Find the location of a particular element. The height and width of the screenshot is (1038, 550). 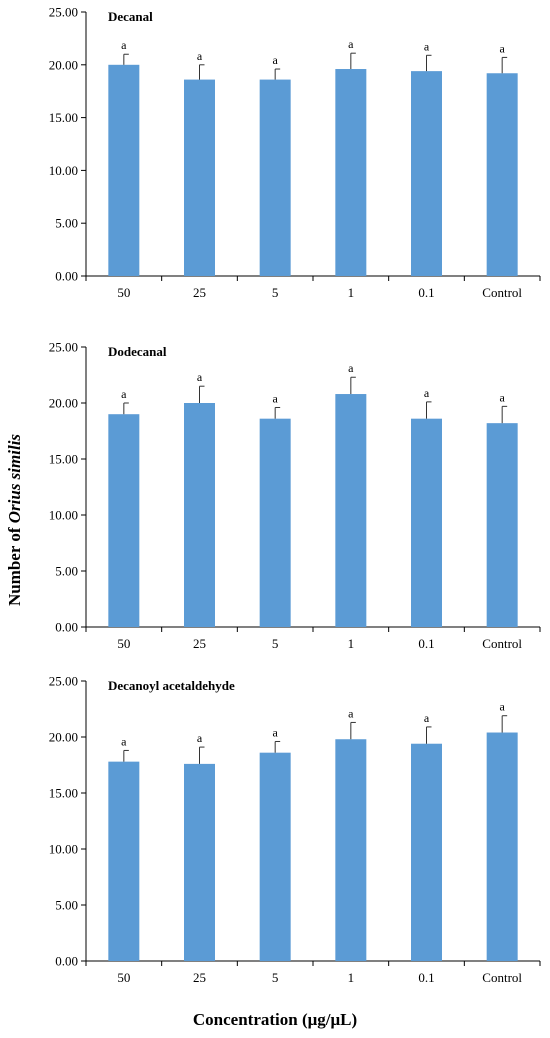

x-axis-label: Concentration (μg/μL) is located at coordinates (275, 1019).